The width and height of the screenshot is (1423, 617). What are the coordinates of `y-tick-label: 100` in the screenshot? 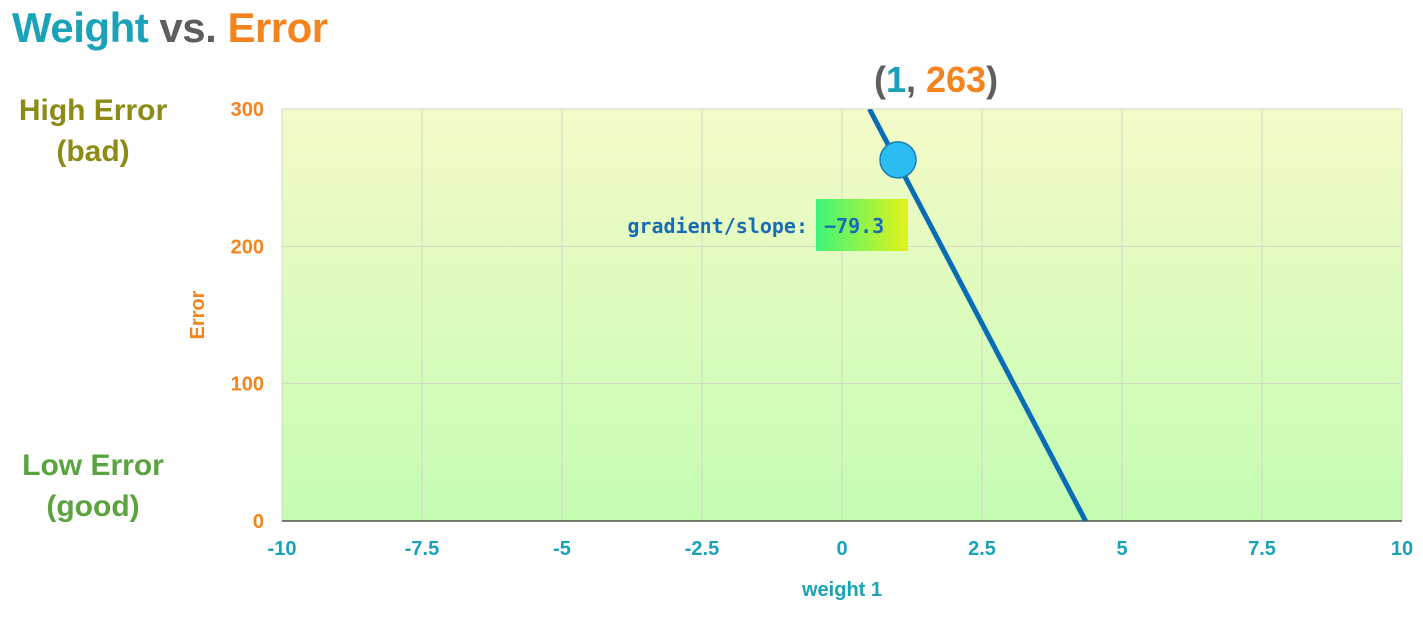 It's located at (247, 385).